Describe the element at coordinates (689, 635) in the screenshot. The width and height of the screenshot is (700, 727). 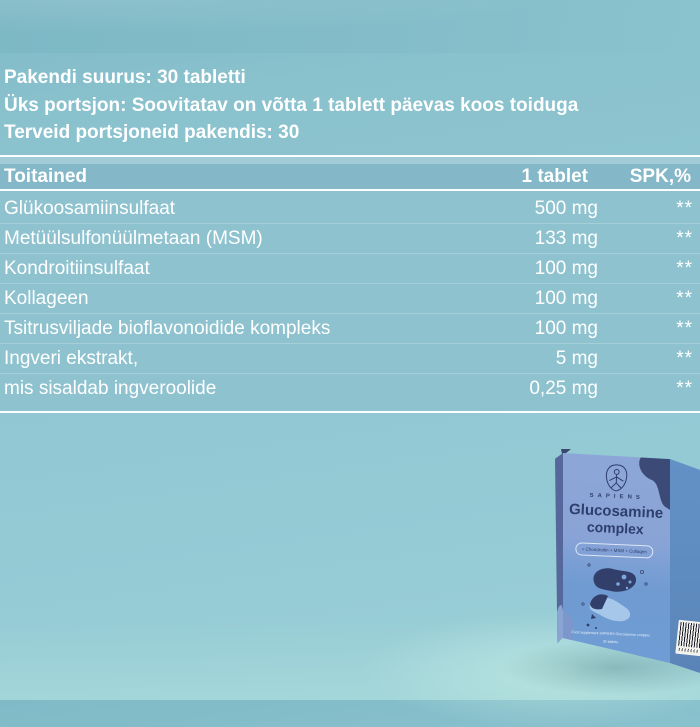
I see `barcode-bars` at that location.